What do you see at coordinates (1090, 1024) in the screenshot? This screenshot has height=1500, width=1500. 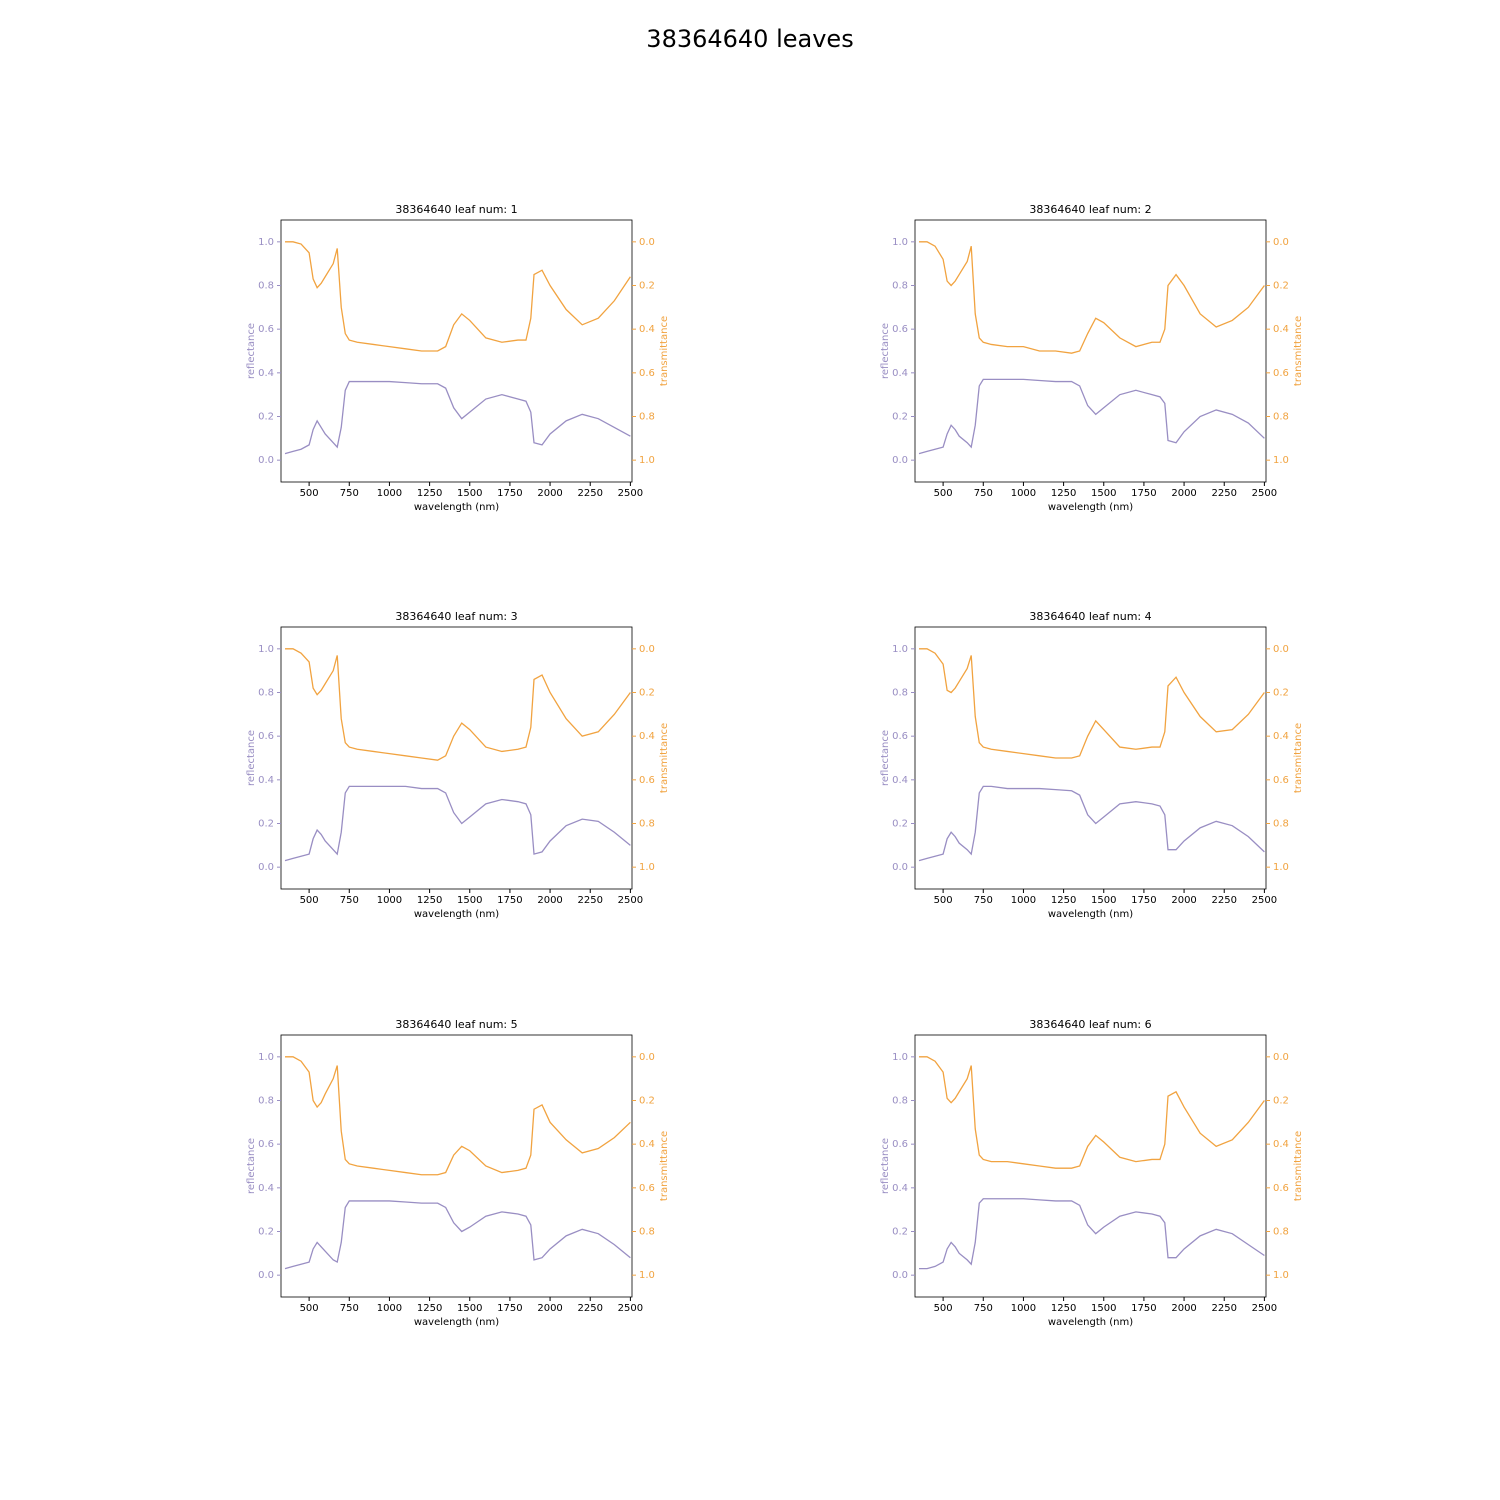 I see `subplot-title: 38364640 leaf num: 6` at bounding box center [1090, 1024].